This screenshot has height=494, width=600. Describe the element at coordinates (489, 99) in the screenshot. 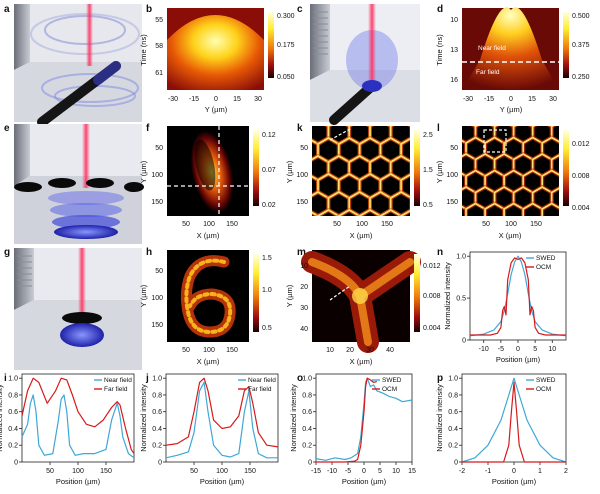

I see `d-xtick-1: -15` at that location.